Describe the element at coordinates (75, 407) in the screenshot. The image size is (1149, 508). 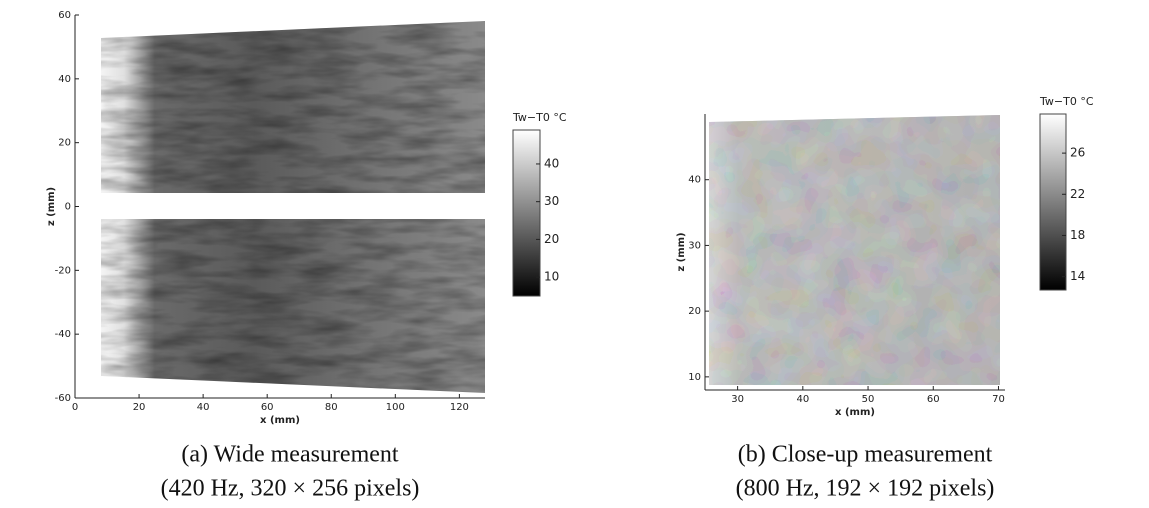
I see `x-tick-label: 0` at that location.